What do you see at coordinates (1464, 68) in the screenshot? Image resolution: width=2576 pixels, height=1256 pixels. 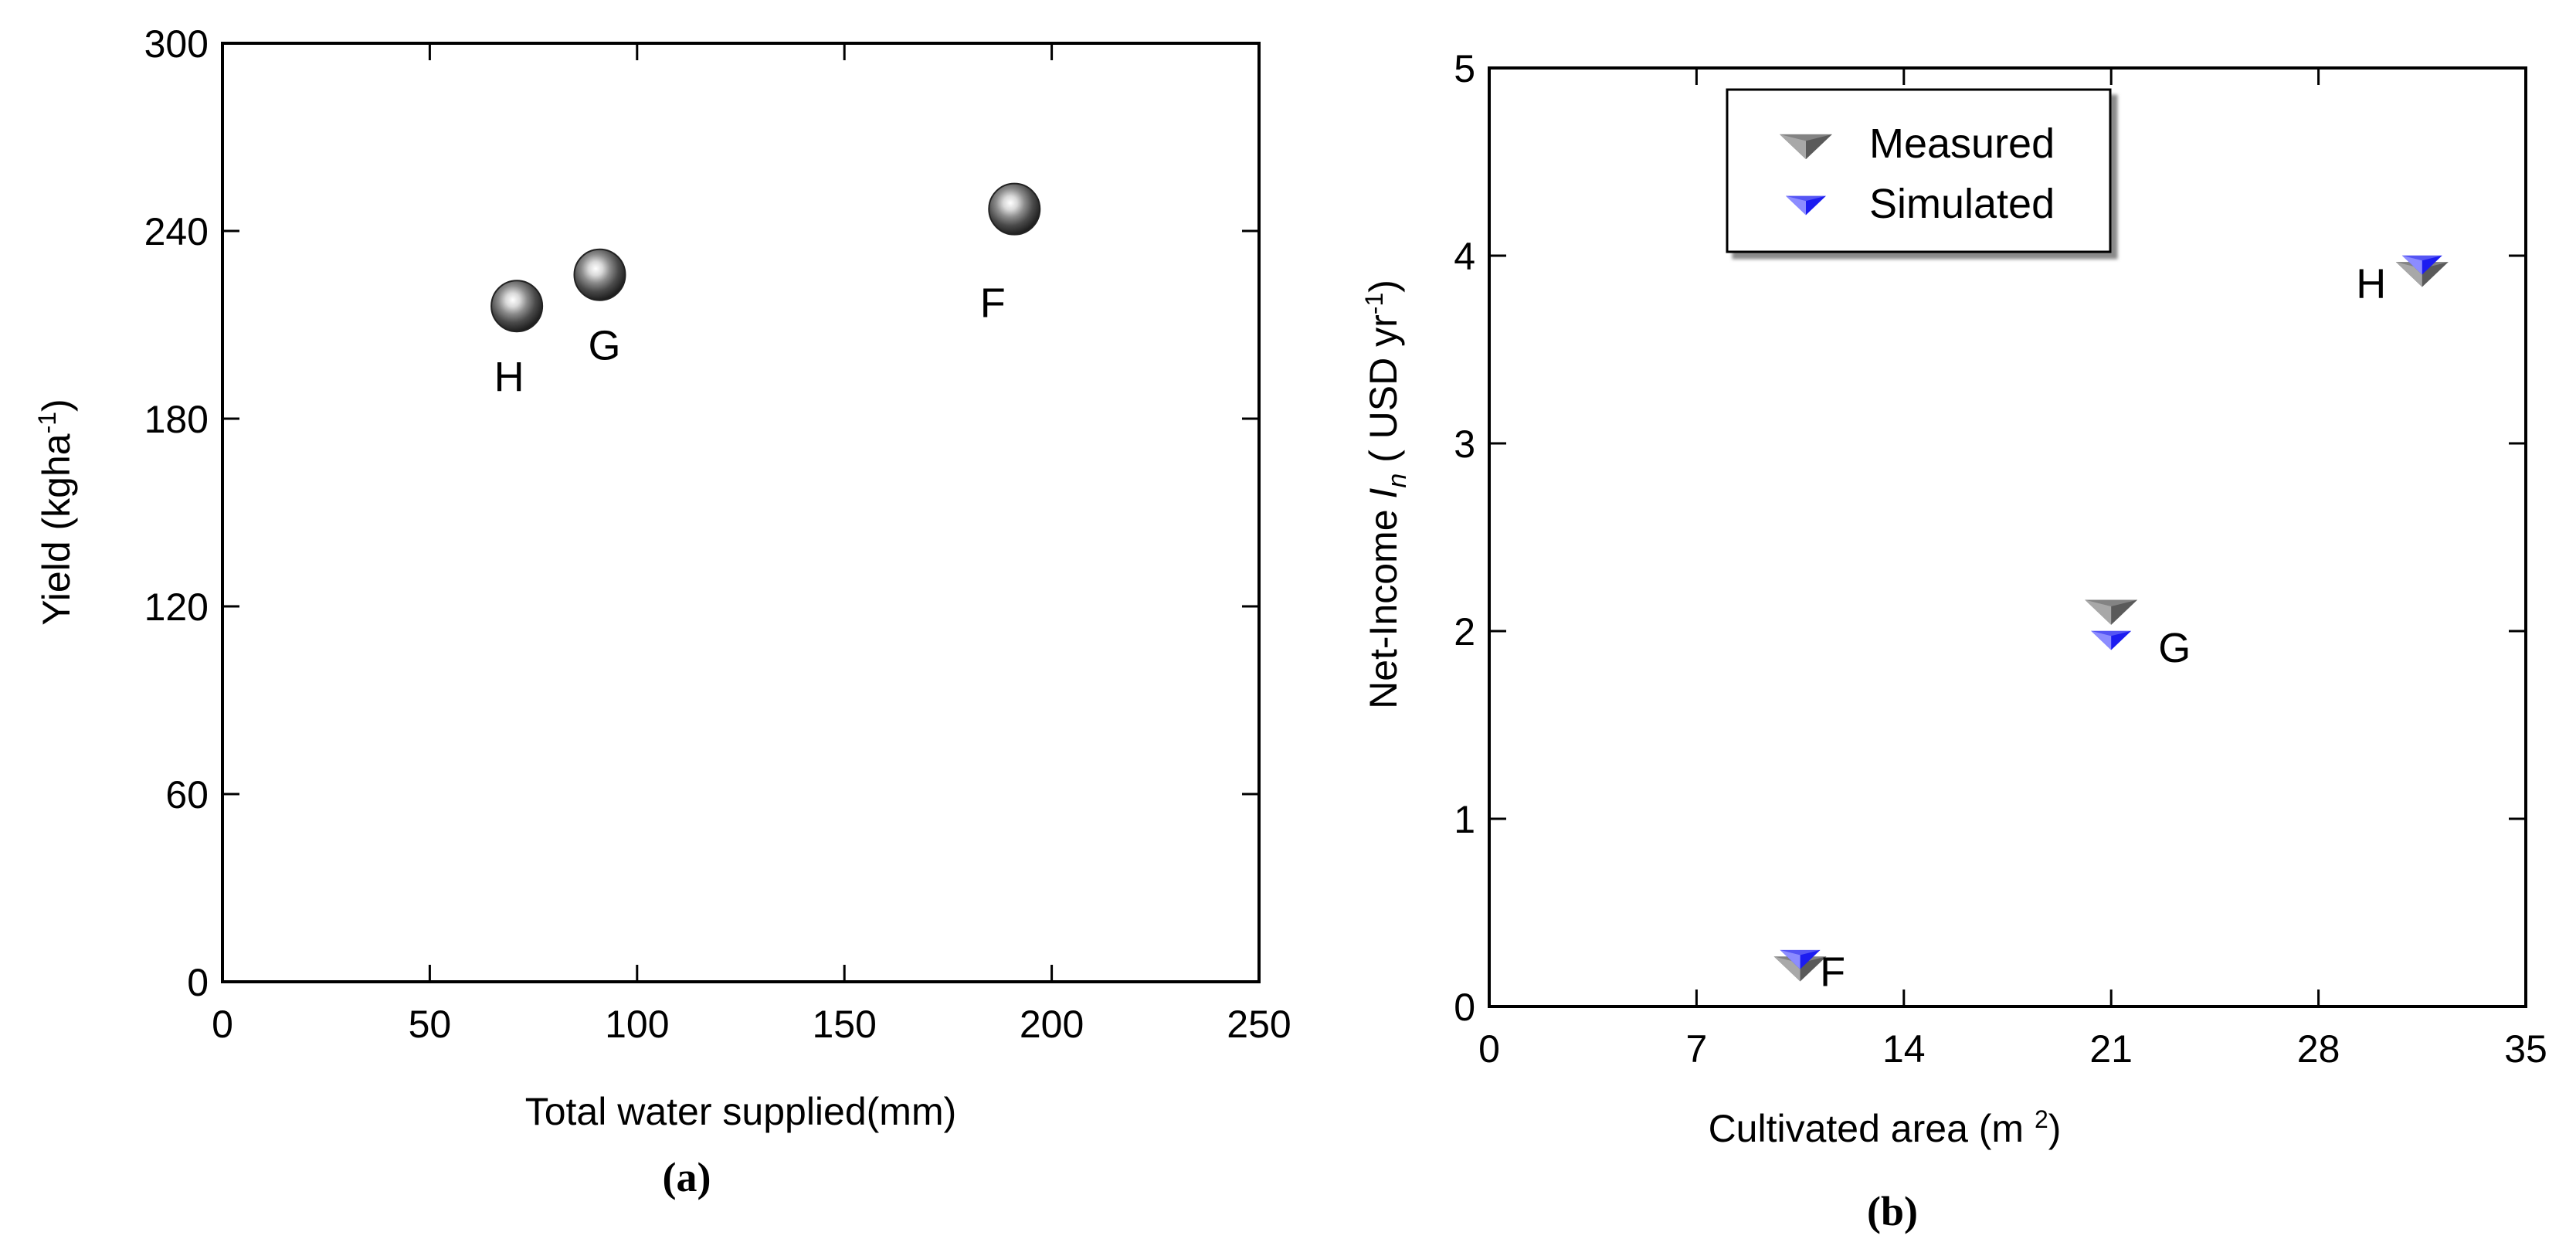 I see `y-tick-label-b: 5` at bounding box center [1464, 68].